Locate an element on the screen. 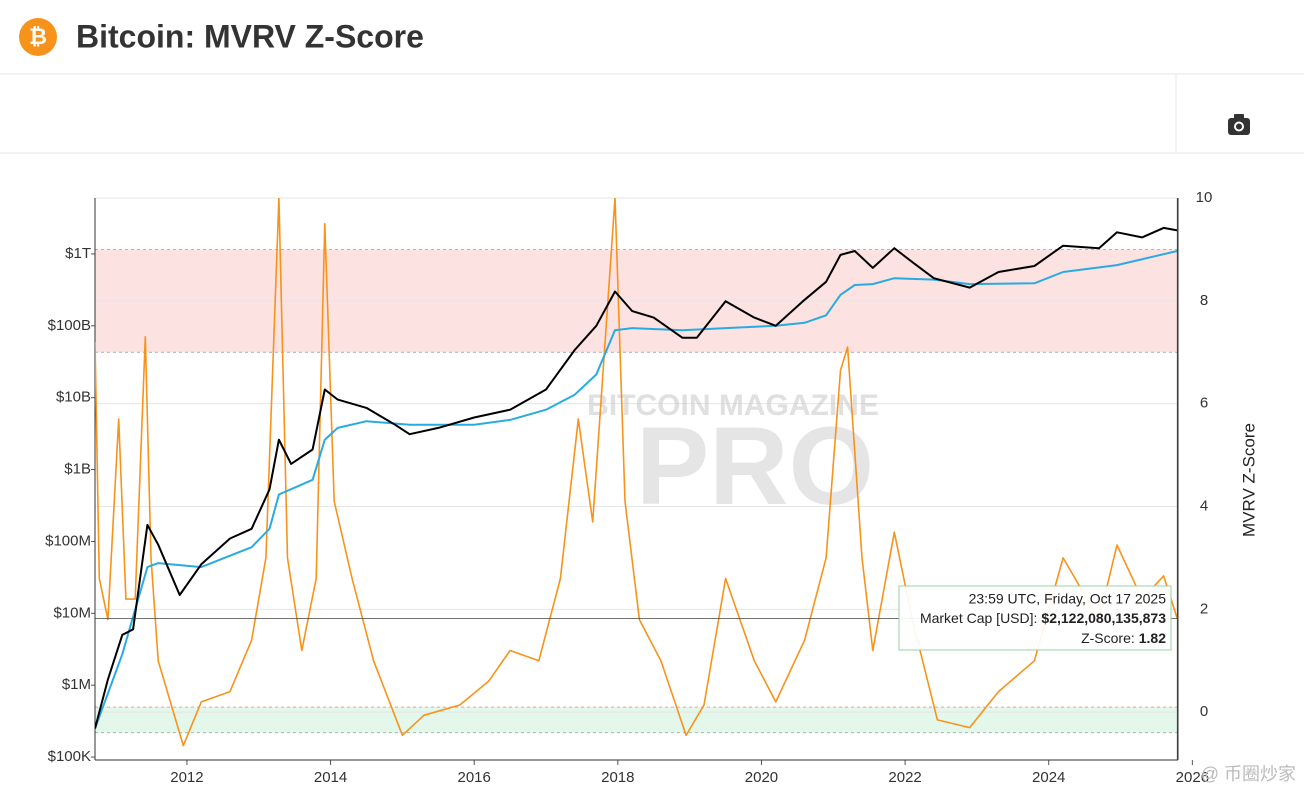 The image size is (1304, 805). bitcoin-icon is located at coordinates (38, 37).